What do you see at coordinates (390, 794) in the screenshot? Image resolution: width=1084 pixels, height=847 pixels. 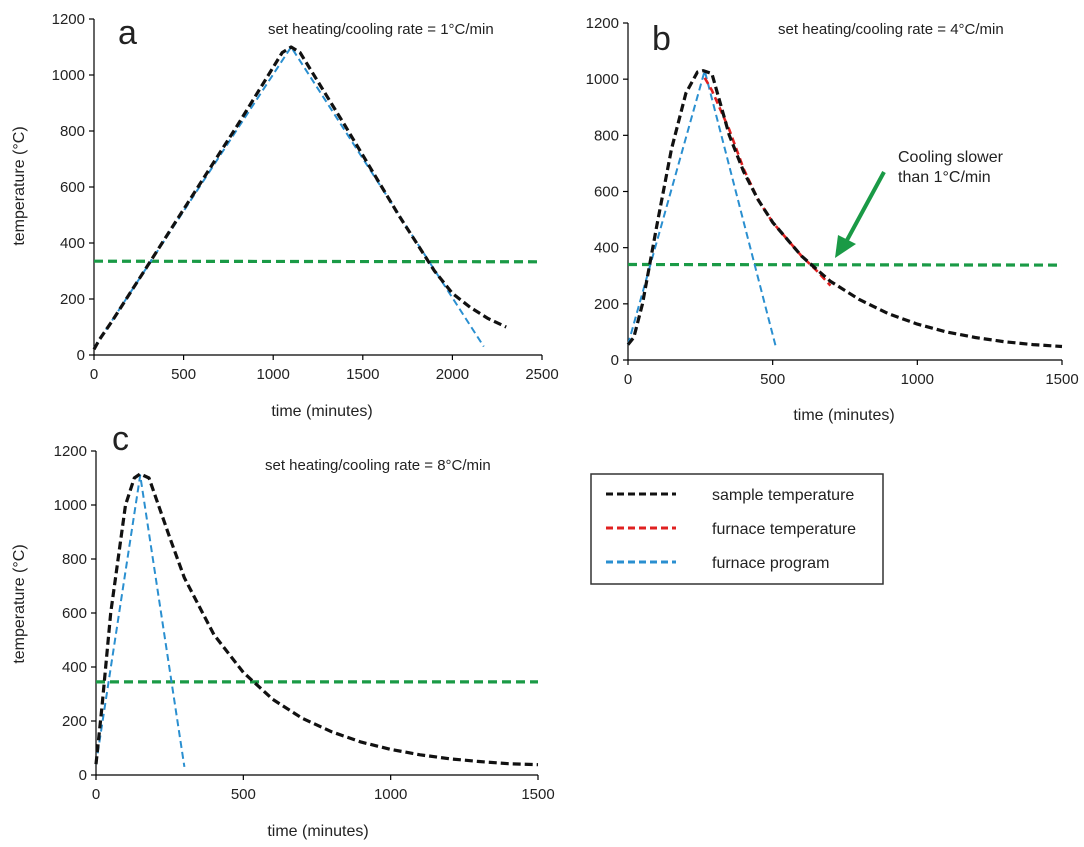 I see `panel-c-xtick-label: 1000` at bounding box center [390, 794].